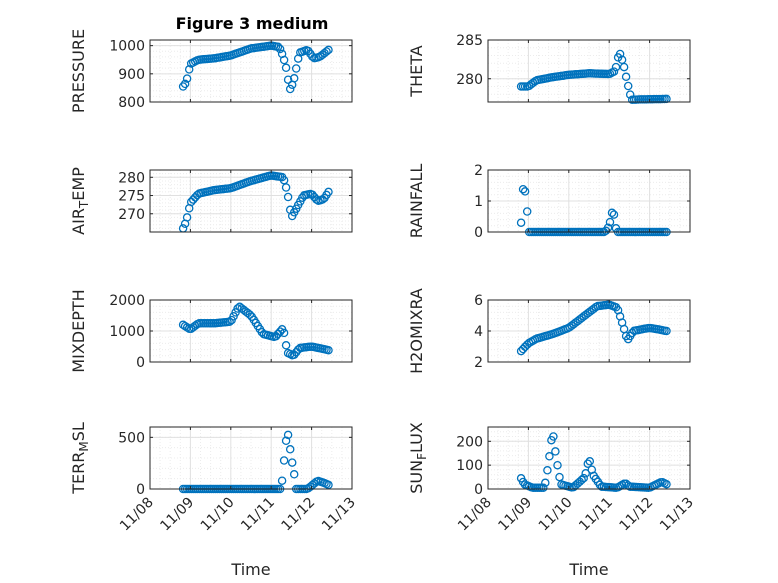 The image size is (778, 583). What do you see at coordinates (80, 201) in the screenshot?
I see `y-axis-label: AIRTEMP` at bounding box center [80, 201].